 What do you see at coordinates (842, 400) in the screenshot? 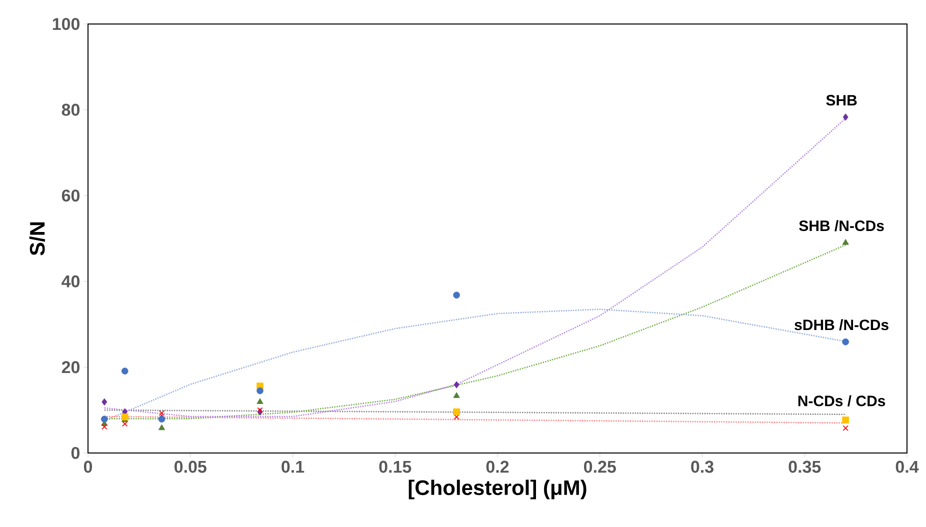
I see `annotation: N-CDs / CDs` at bounding box center [842, 400].